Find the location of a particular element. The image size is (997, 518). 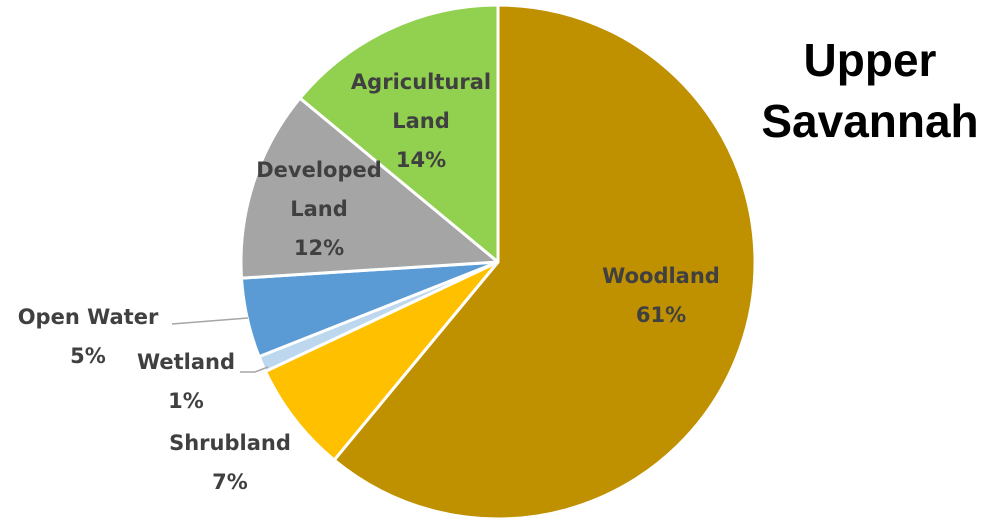

data-label-developed-land-line-2: Land is located at coordinates (319, 209).